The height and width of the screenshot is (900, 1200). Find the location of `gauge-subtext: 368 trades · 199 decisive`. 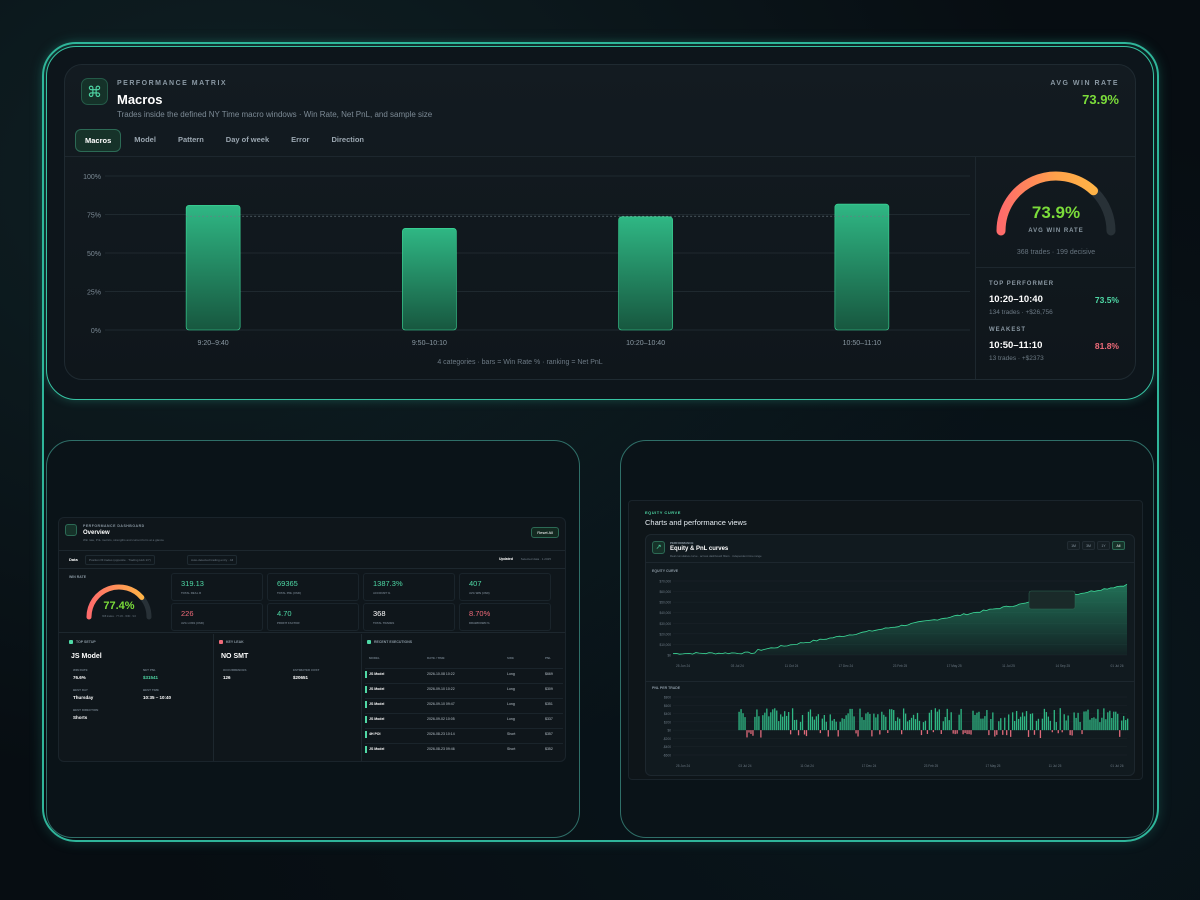

gauge-subtext: 368 trades · 199 decisive is located at coordinates (1056, 252).